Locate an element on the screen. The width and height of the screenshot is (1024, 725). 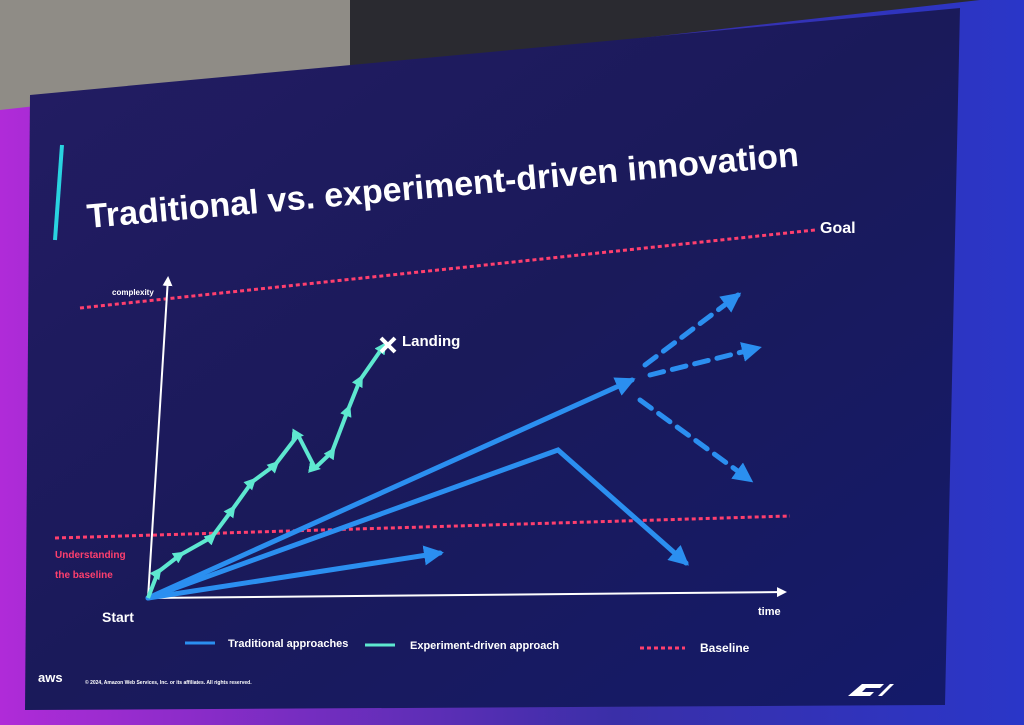
x-axis is located at coordinates (467, 593).